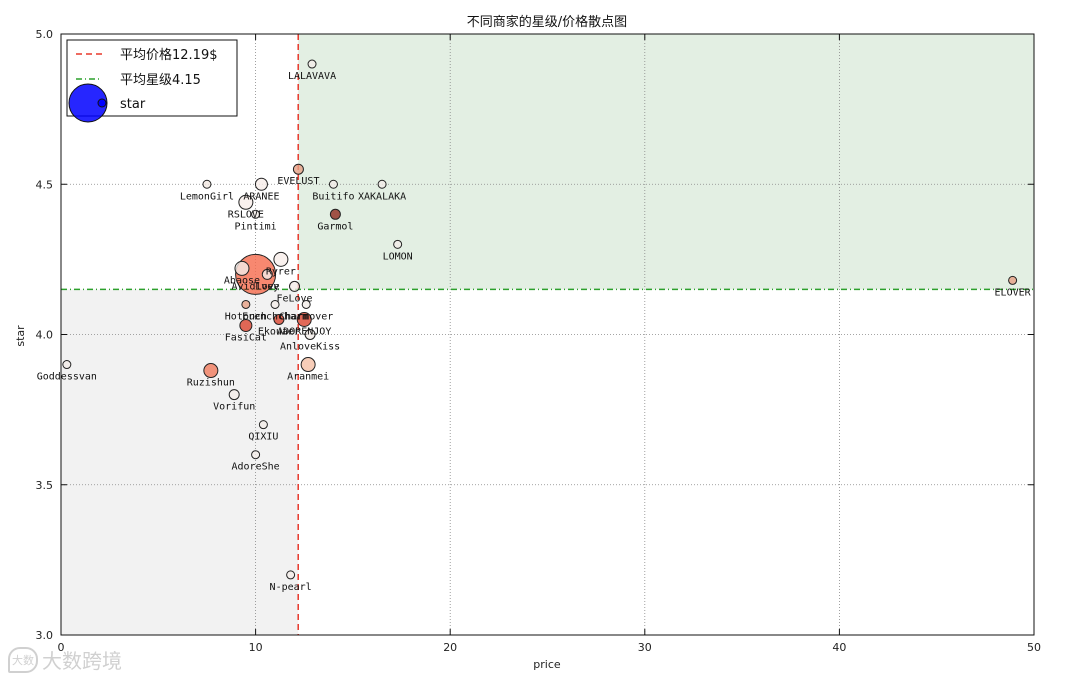 This screenshot has width=1080, height=680. I want to click on point-label: Vorifun, so click(234, 407).